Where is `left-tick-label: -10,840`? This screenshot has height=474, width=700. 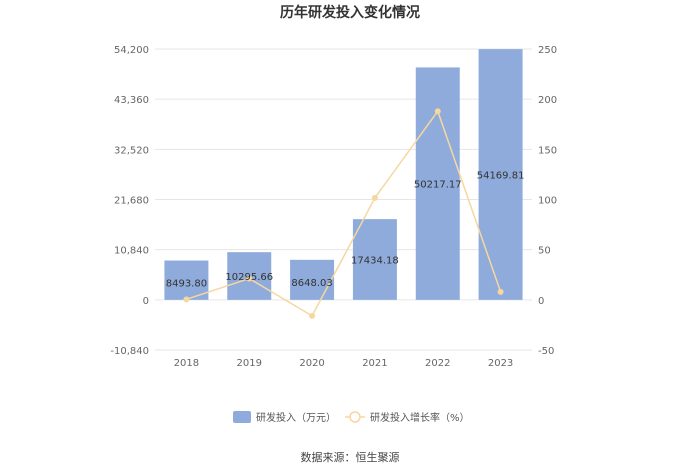 left-tick-label: -10,840 is located at coordinates (129, 351).